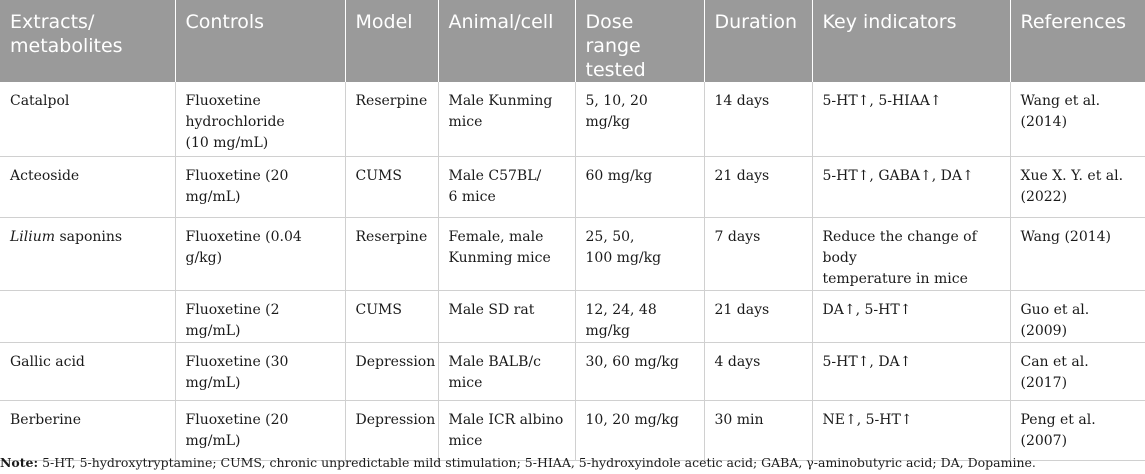 The image size is (1145, 474). Describe the element at coordinates (1077, 430) in the screenshot. I see `cell-reference: Peng et al. (2007)` at that location.